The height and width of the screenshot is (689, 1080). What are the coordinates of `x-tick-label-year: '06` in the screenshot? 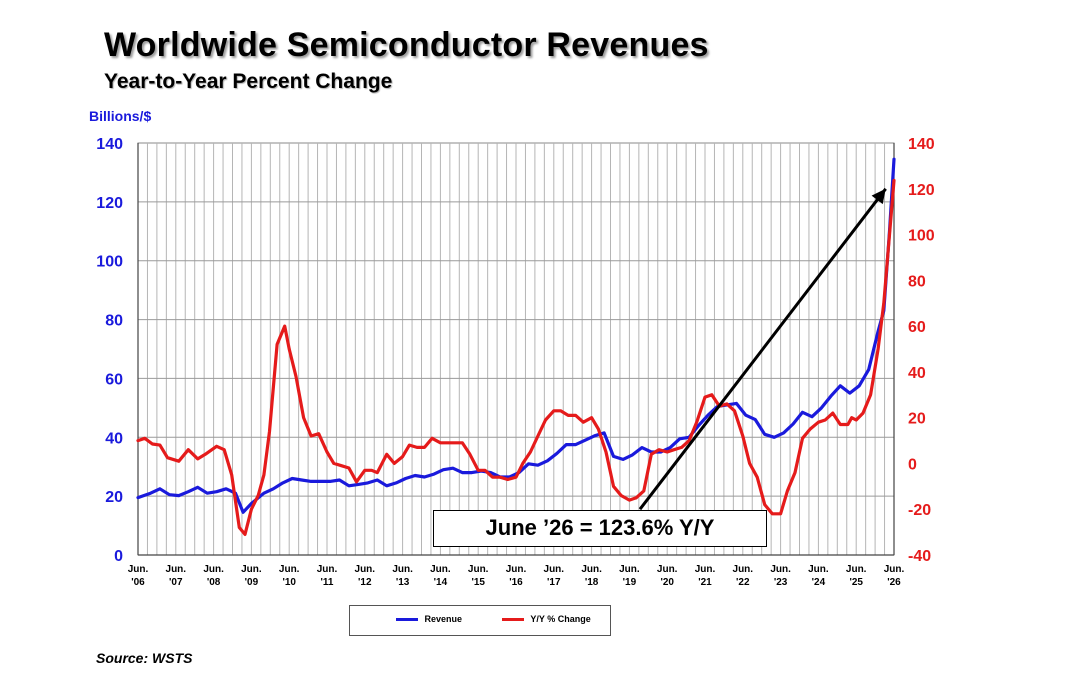 It's located at (138, 582).